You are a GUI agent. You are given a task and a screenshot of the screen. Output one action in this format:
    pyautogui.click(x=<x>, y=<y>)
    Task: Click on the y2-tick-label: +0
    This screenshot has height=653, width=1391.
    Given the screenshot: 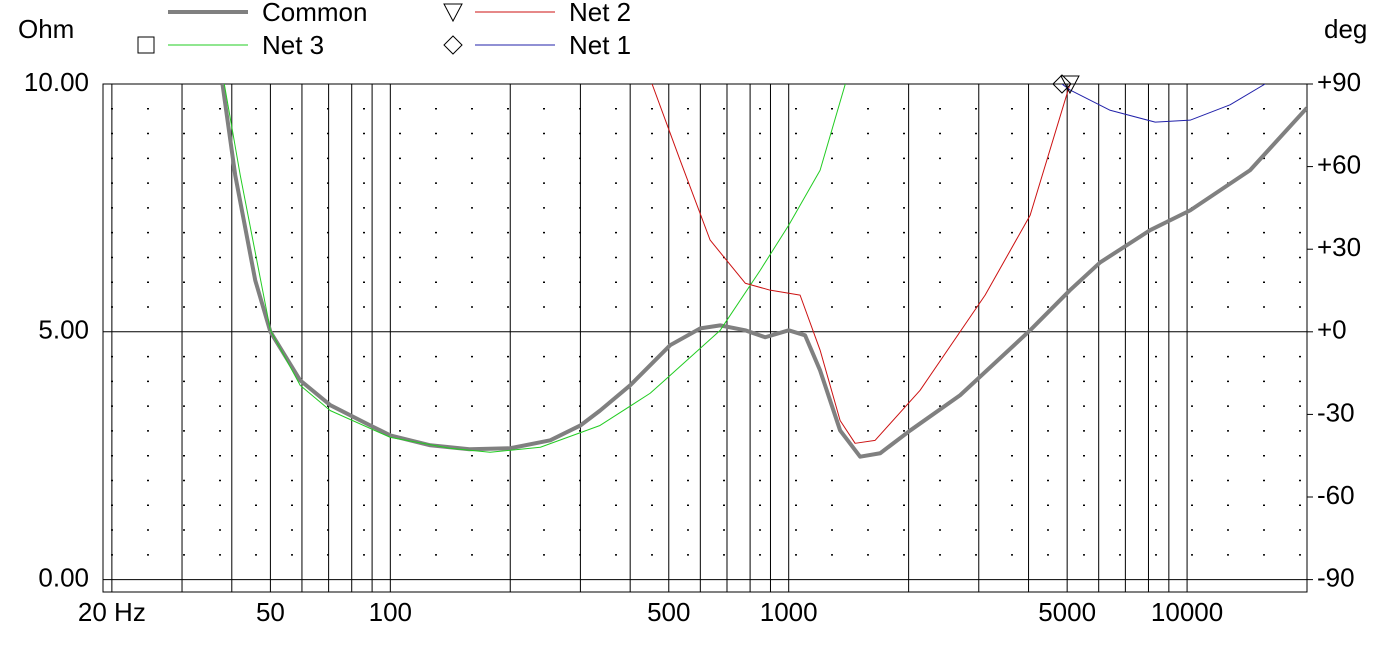 What is the action you would take?
    pyautogui.click(x=1332, y=330)
    